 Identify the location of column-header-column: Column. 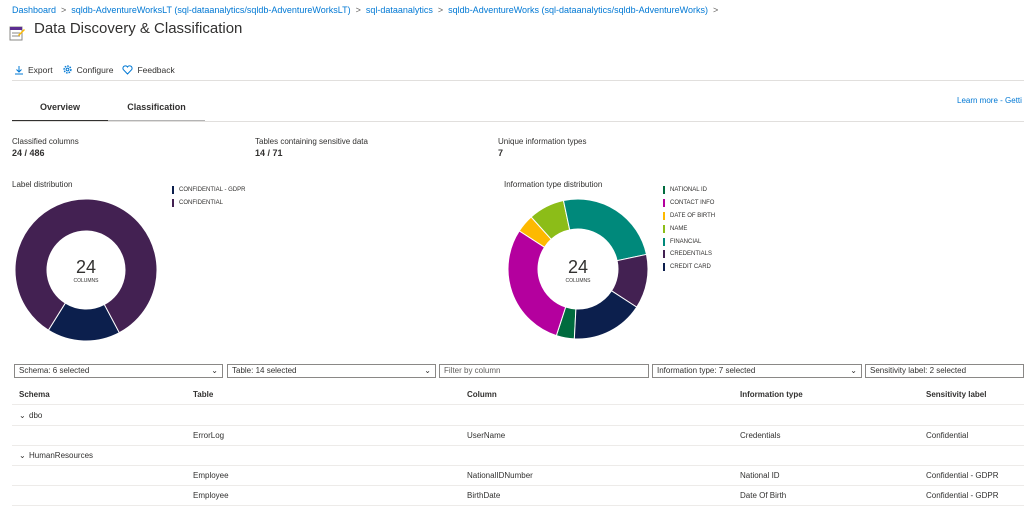
(482, 394).